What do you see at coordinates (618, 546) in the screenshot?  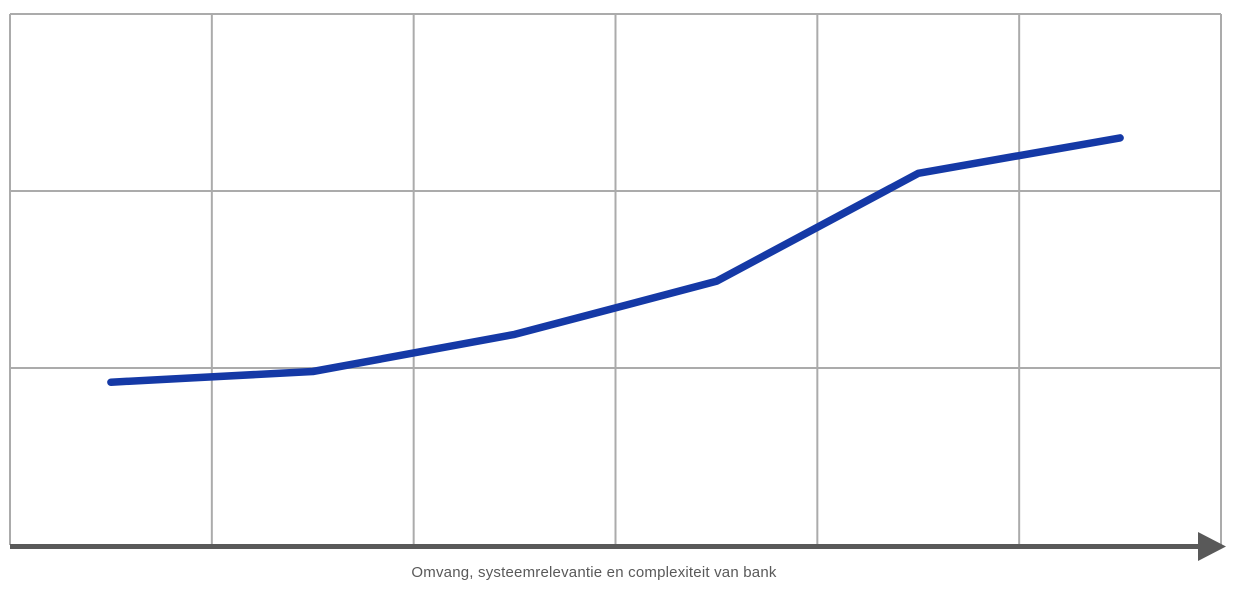 I see `x-axis-group` at bounding box center [618, 546].